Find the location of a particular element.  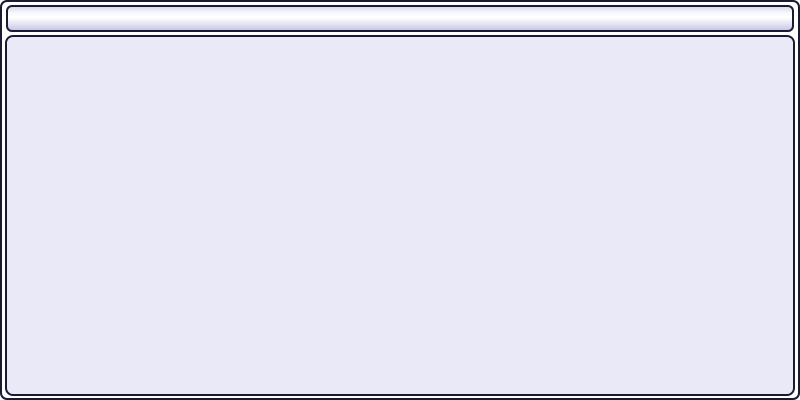

y-axis-title is located at coordinates (13, 206).